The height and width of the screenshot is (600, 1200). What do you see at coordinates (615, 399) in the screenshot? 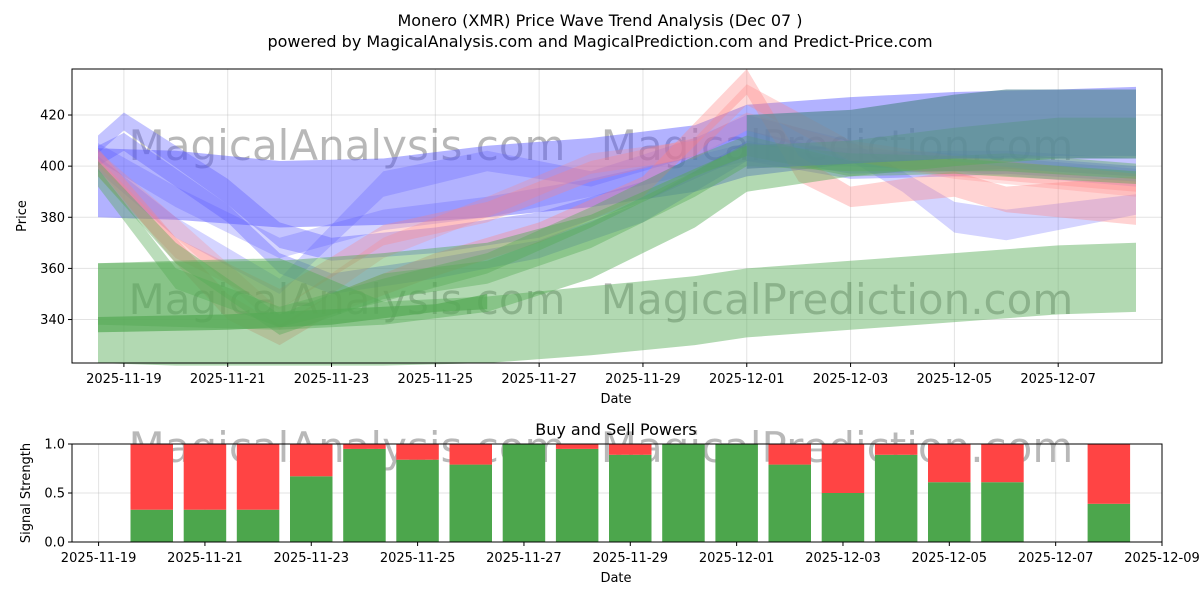
I see `price-x-axis-label: Date` at bounding box center [615, 399].